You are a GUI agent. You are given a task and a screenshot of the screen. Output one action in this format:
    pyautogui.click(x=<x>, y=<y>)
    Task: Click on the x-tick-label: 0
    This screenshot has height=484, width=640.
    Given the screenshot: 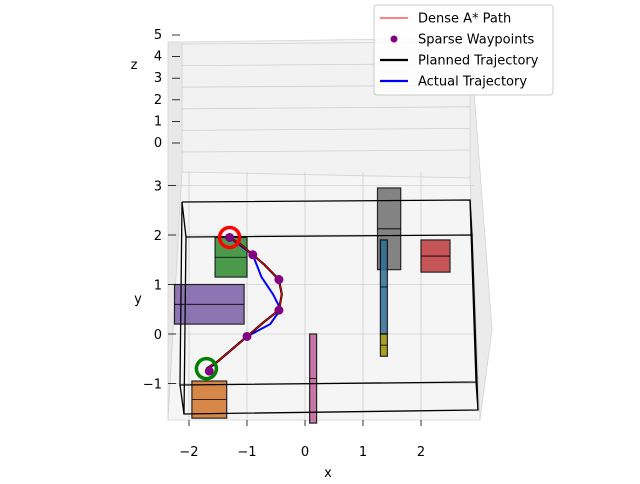 What is the action you would take?
    pyautogui.click(x=305, y=452)
    